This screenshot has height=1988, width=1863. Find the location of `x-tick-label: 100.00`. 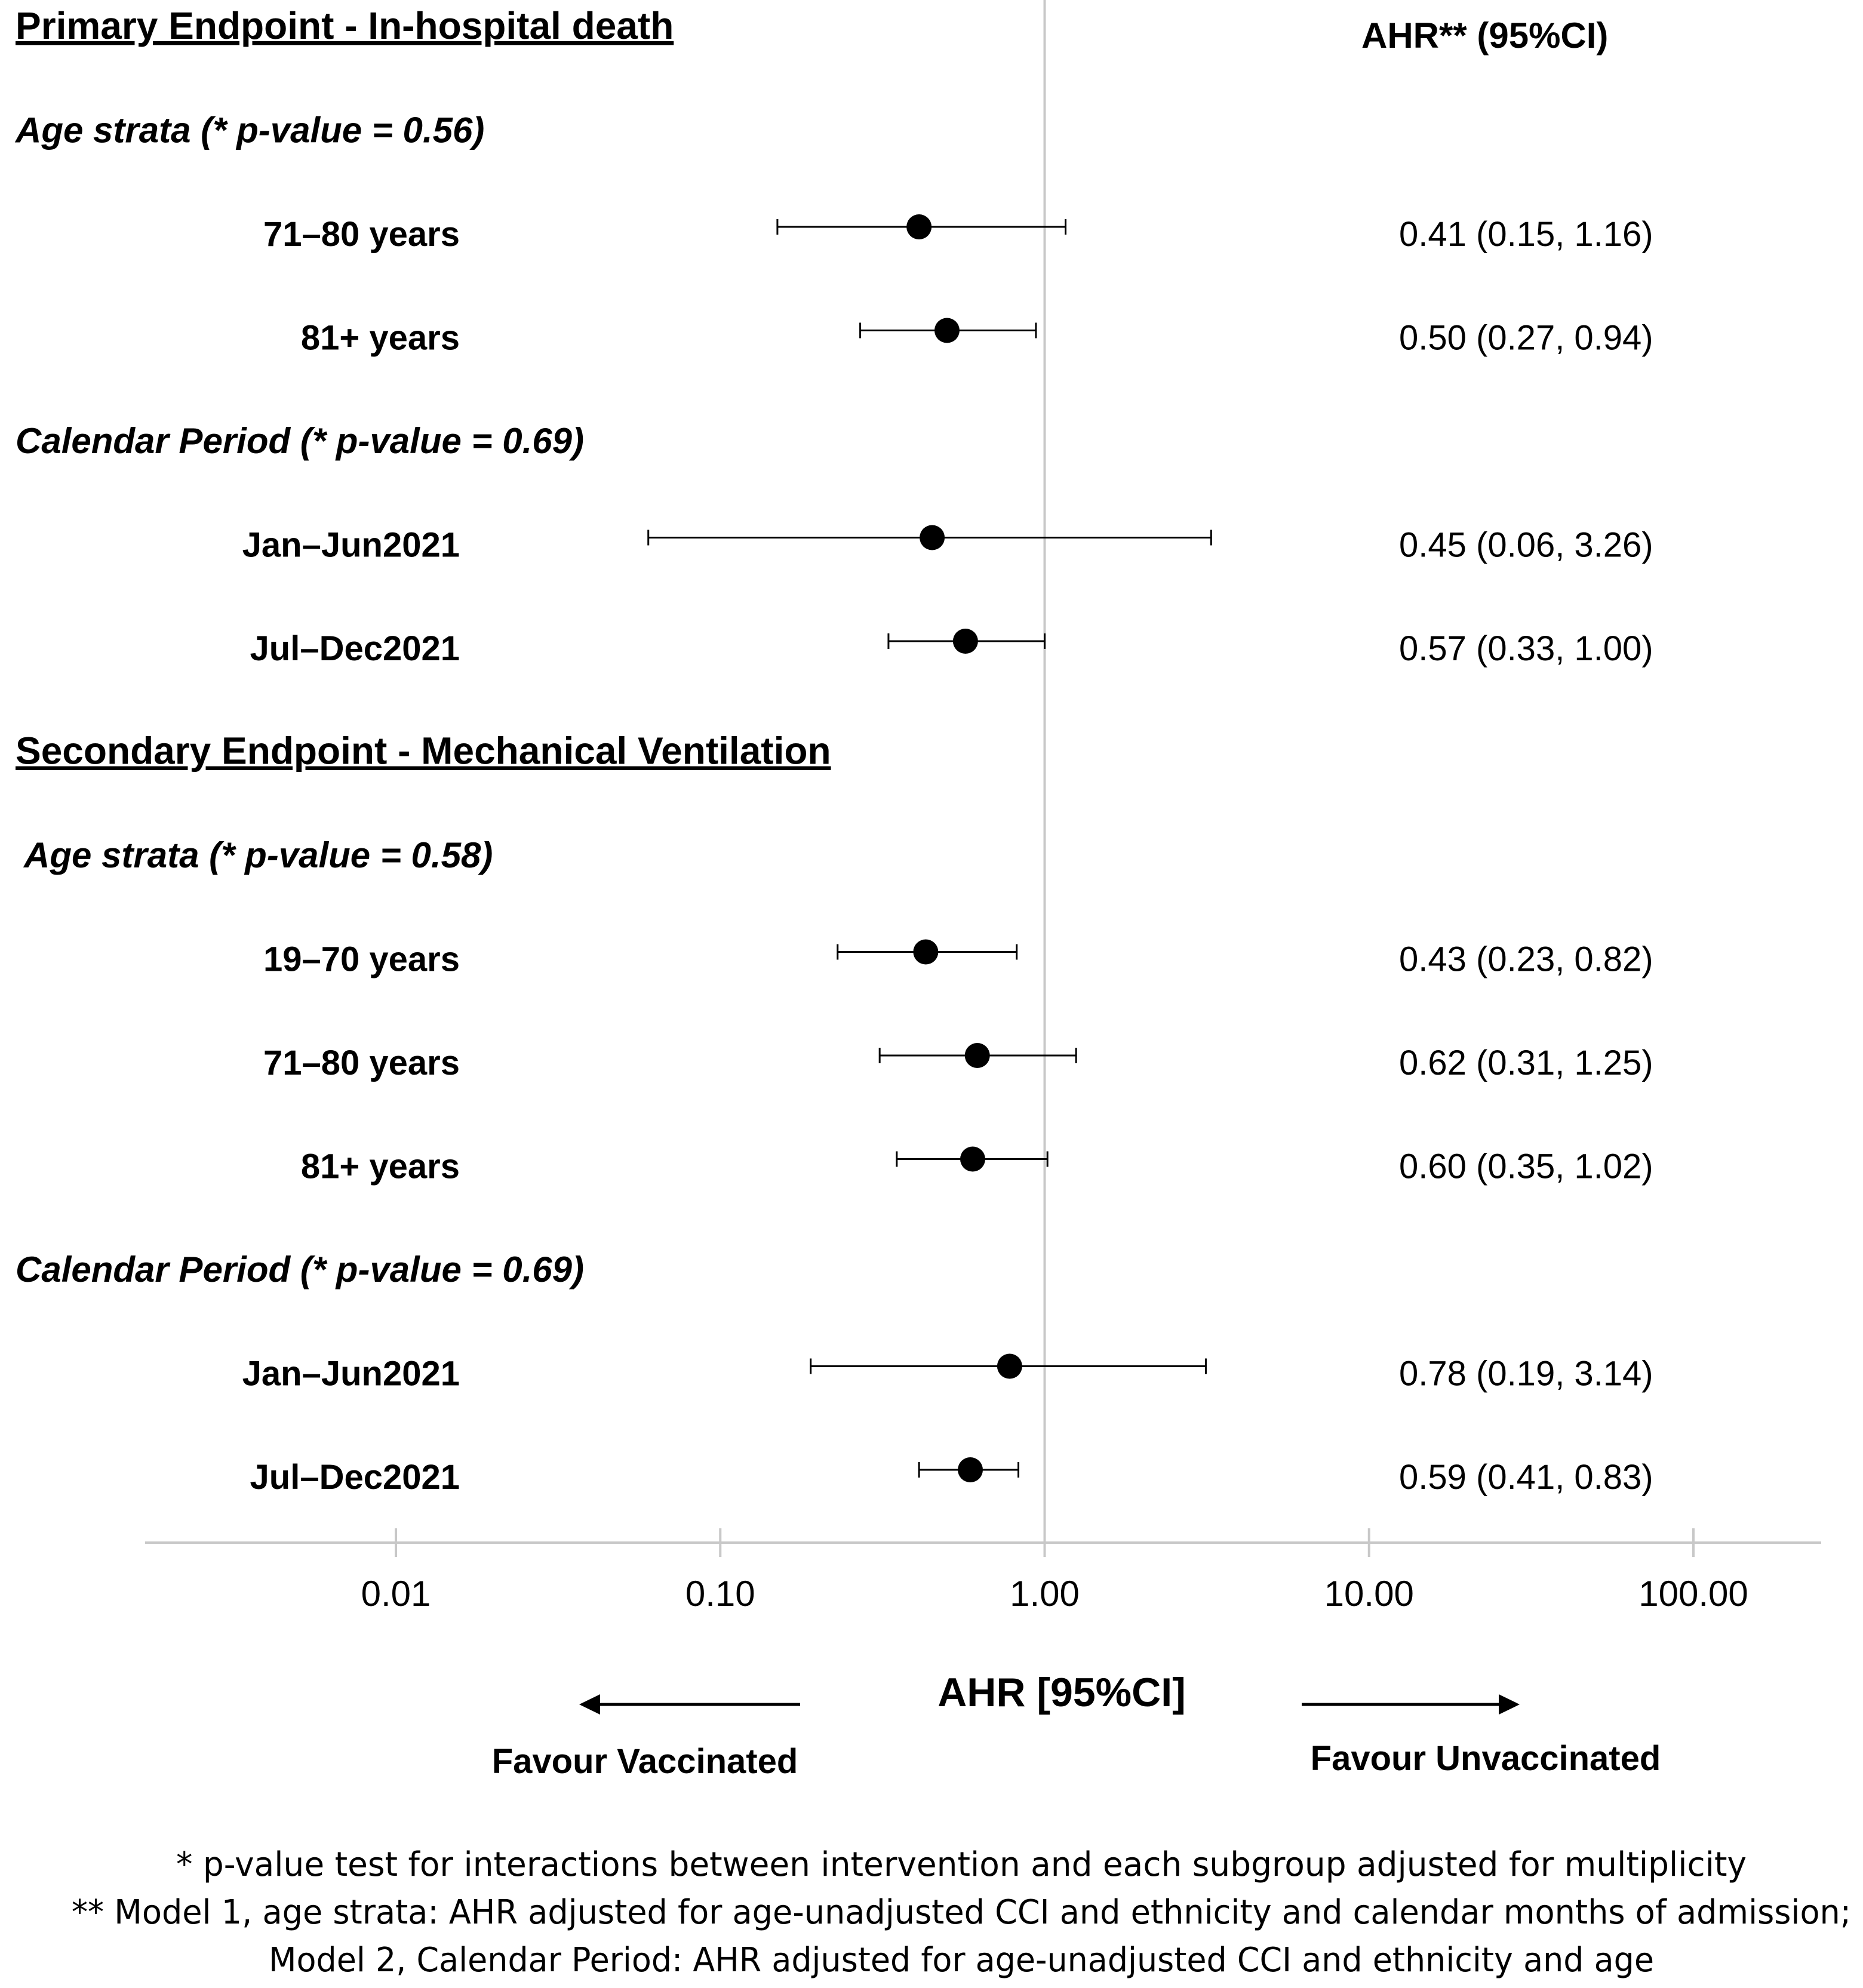

x-tick-label: 100.00 is located at coordinates (1693, 1594).